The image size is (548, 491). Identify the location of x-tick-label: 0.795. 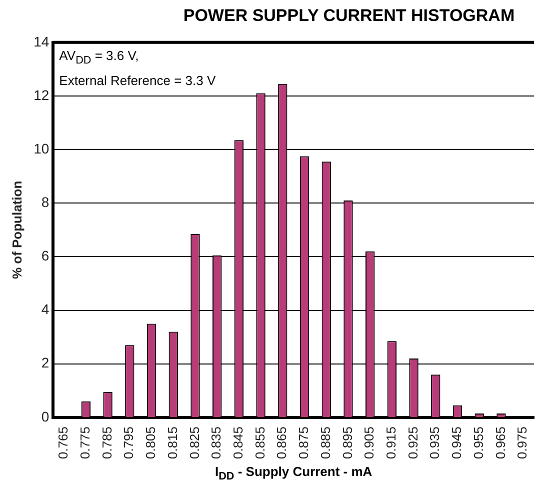
(128, 443).